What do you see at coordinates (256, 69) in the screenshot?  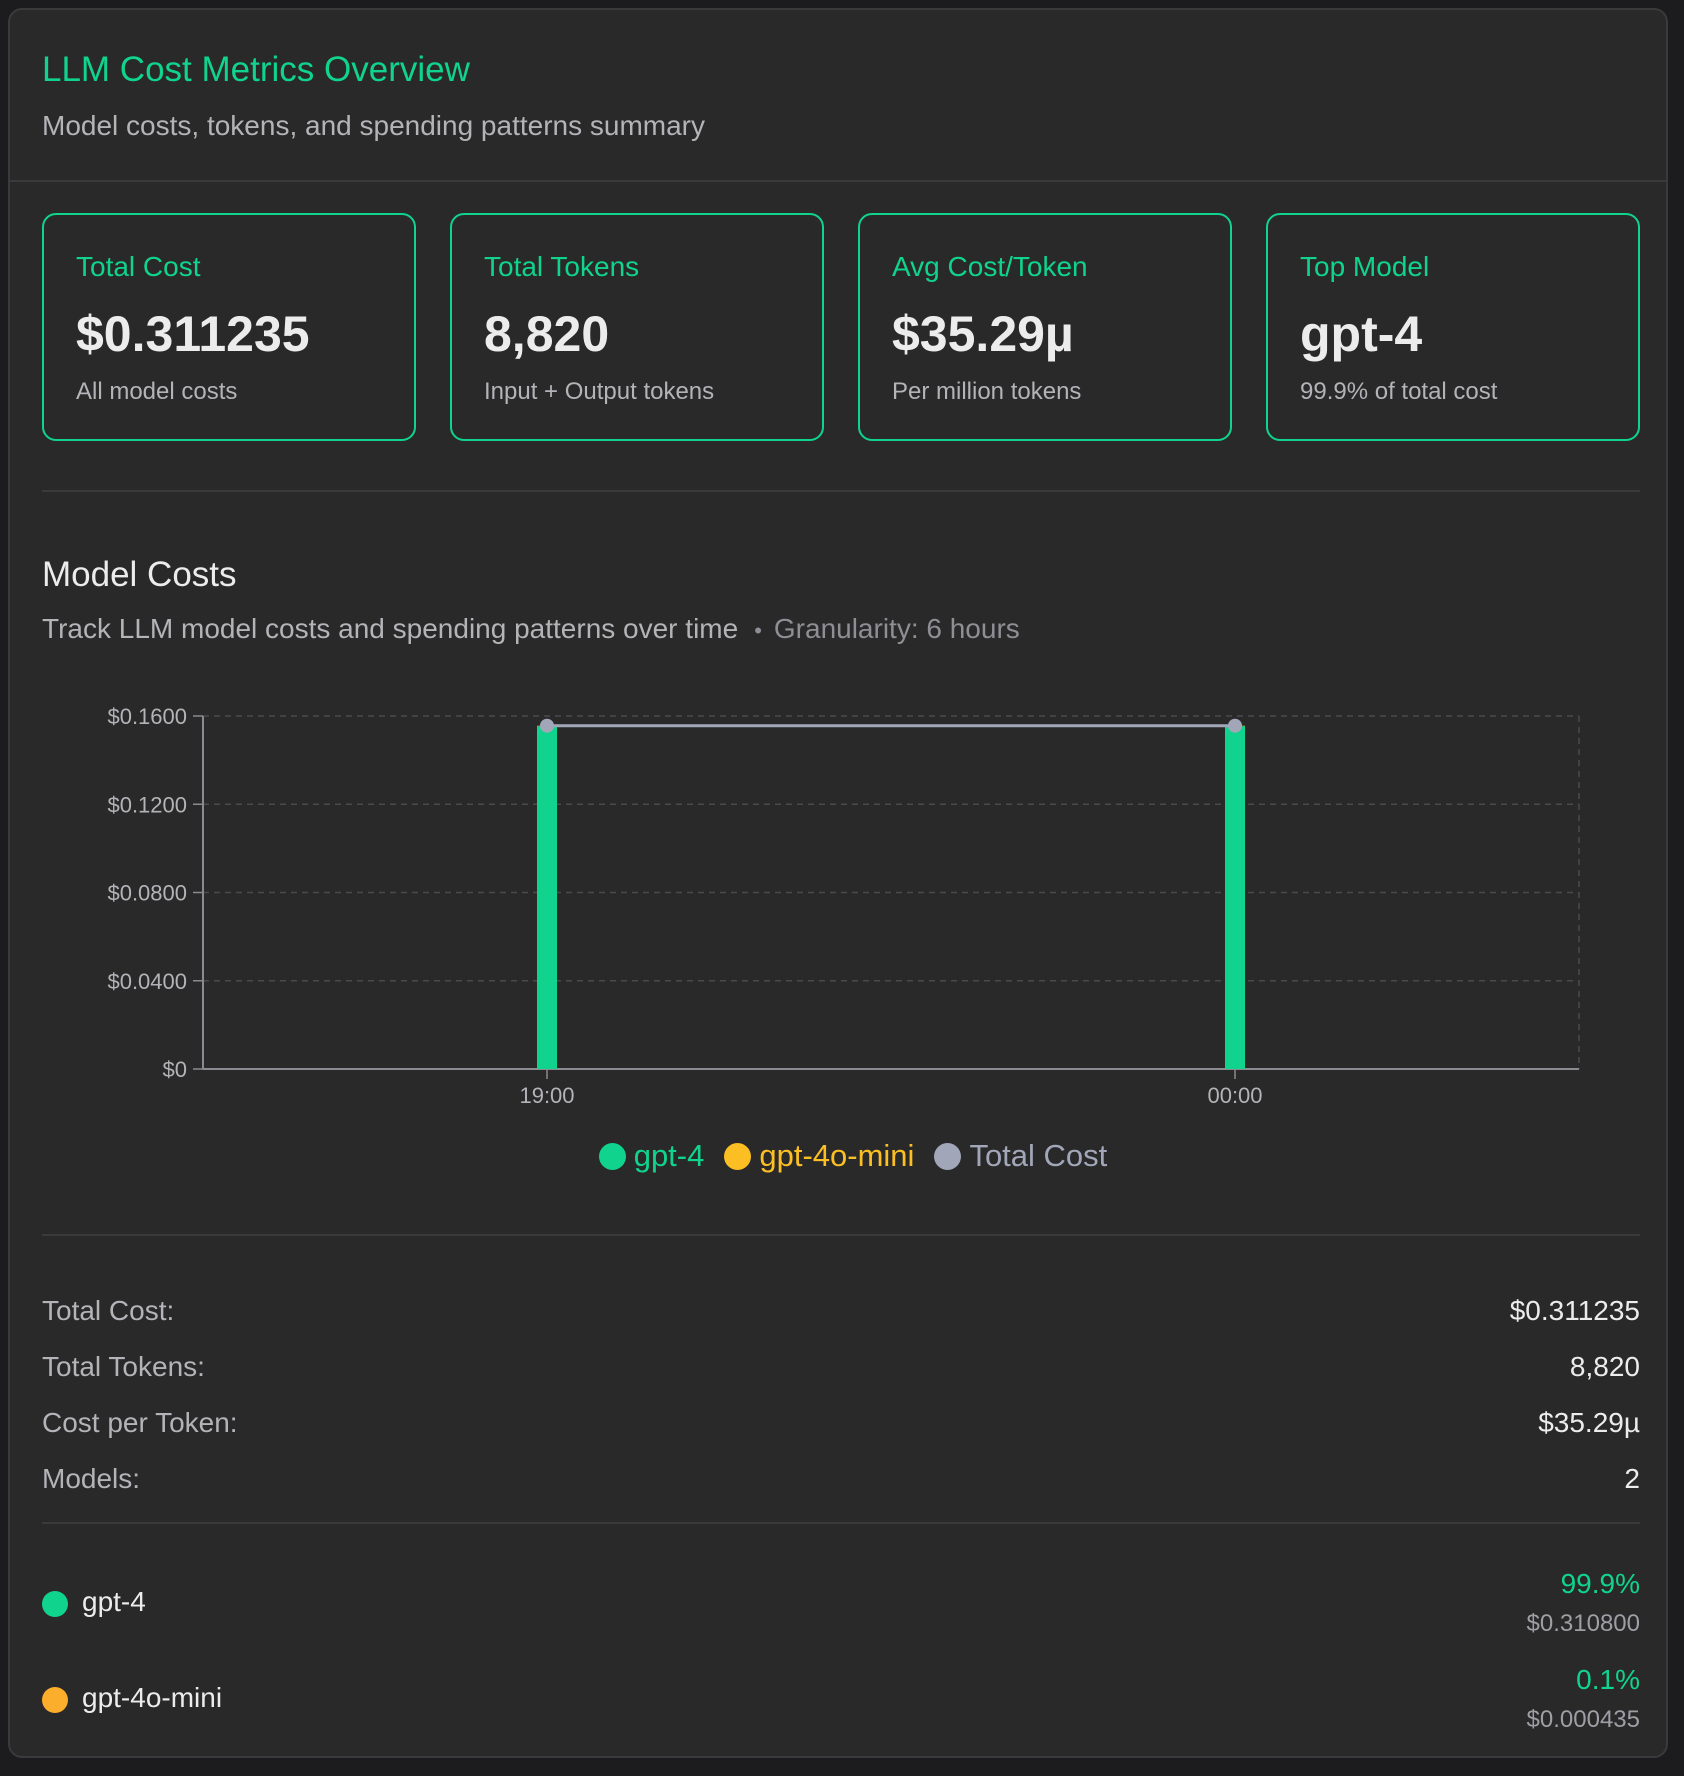 I see `panel-title: LLM Cost Metrics Overview` at bounding box center [256, 69].